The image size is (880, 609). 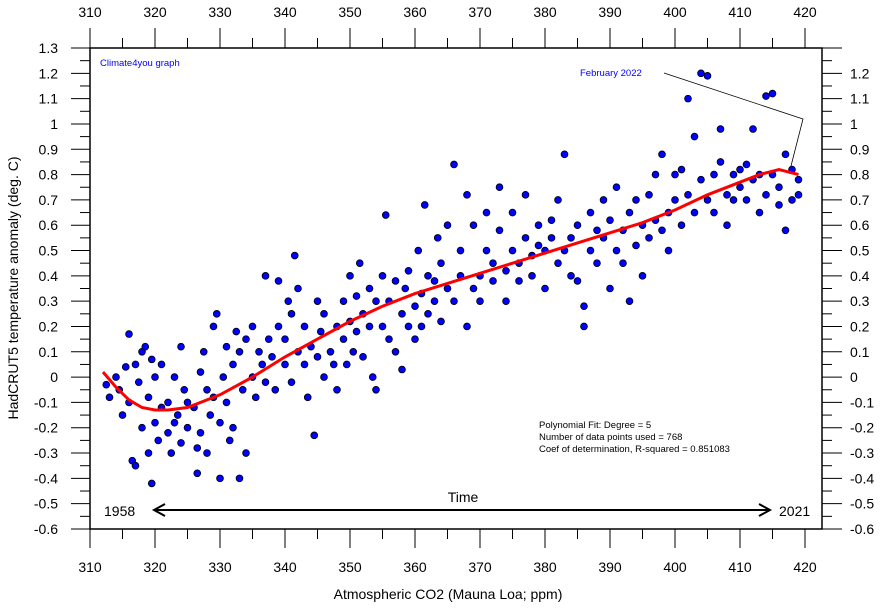 I want to click on x-tick-label-bottom: 350, so click(x=350, y=567).